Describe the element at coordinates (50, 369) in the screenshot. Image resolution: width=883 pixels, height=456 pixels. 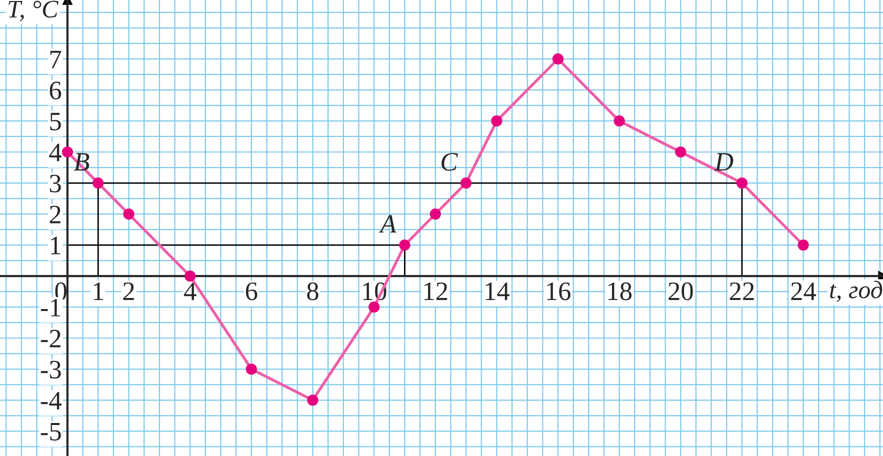
I see `y-tick-label: -3` at that location.